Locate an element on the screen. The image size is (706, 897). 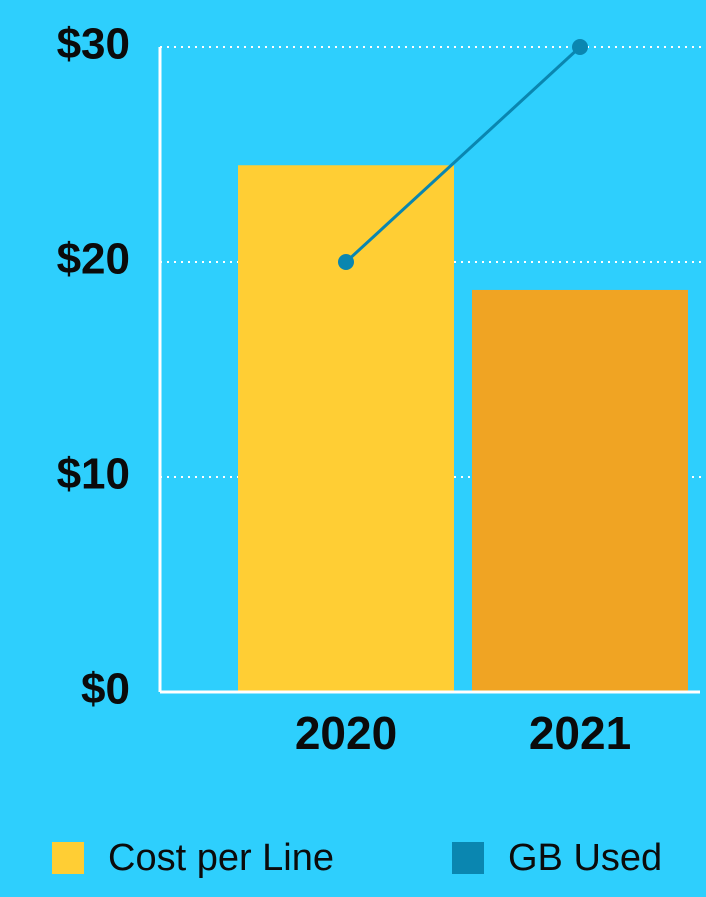
y-tick-label: $10 is located at coordinates (93, 474).